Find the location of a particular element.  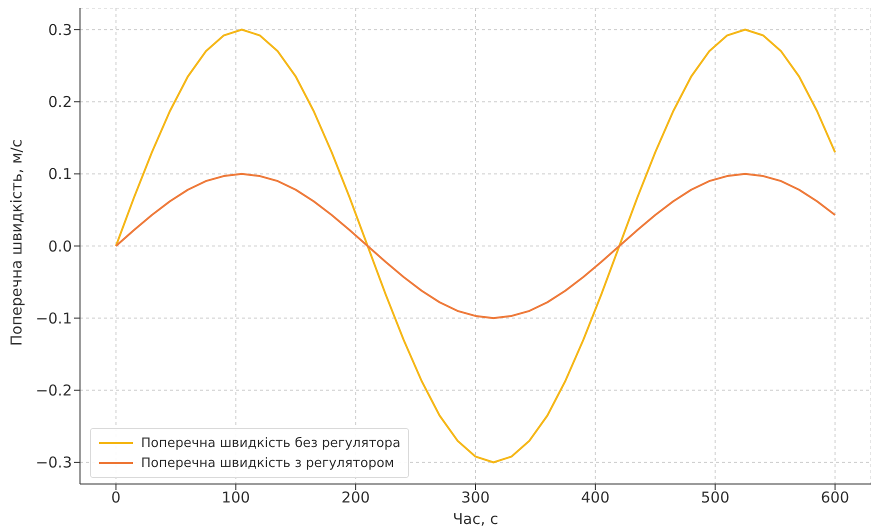

y-axis-title: Поперечна швидкість, м/с is located at coordinates (16, 242).